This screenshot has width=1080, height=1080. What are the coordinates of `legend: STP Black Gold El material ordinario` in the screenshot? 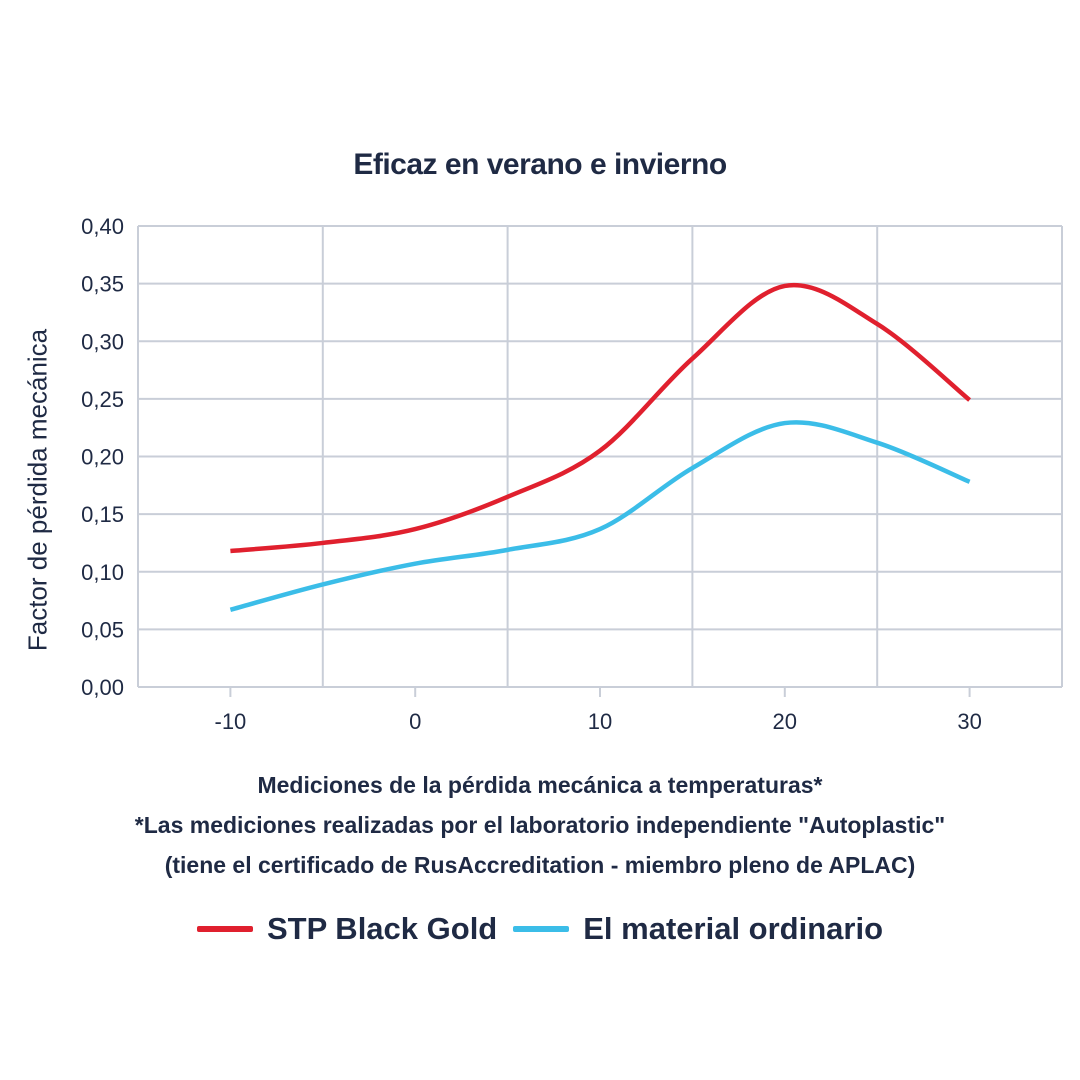 It's located at (540, 929).